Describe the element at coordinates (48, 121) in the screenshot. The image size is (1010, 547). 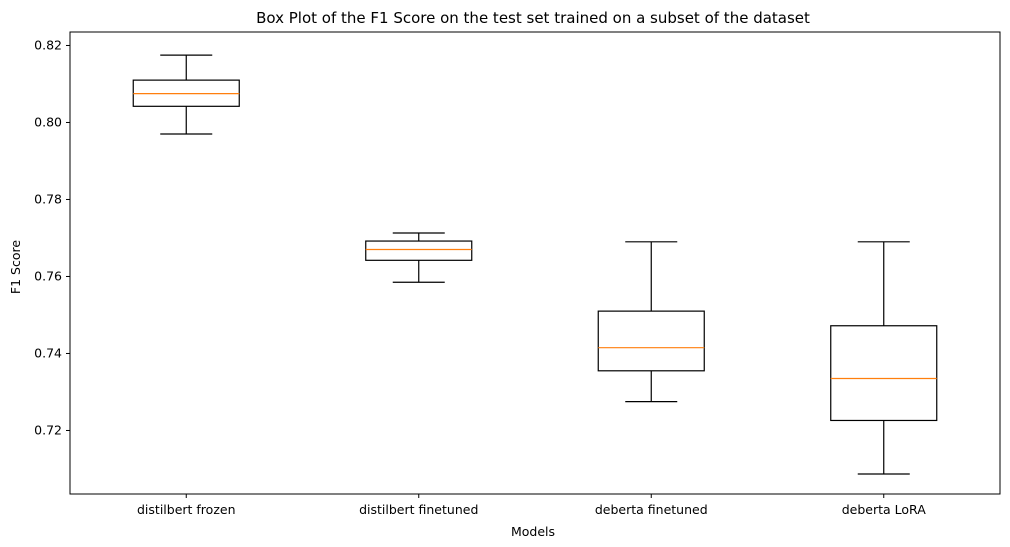
I see `y-tick-label: 0.80` at that location.